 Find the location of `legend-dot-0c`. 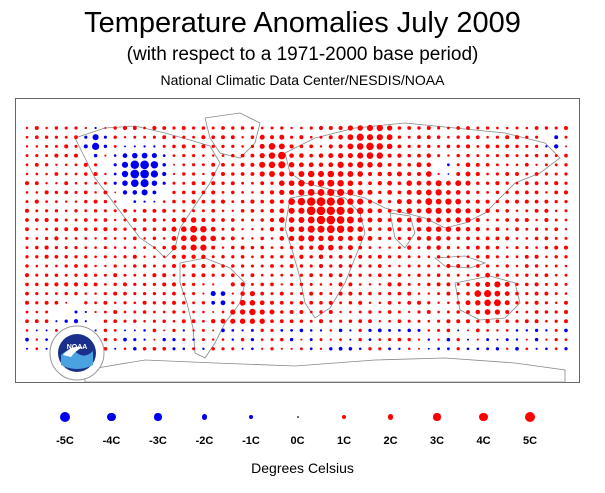

legend-dot-0c is located at coordinates (297, 417).